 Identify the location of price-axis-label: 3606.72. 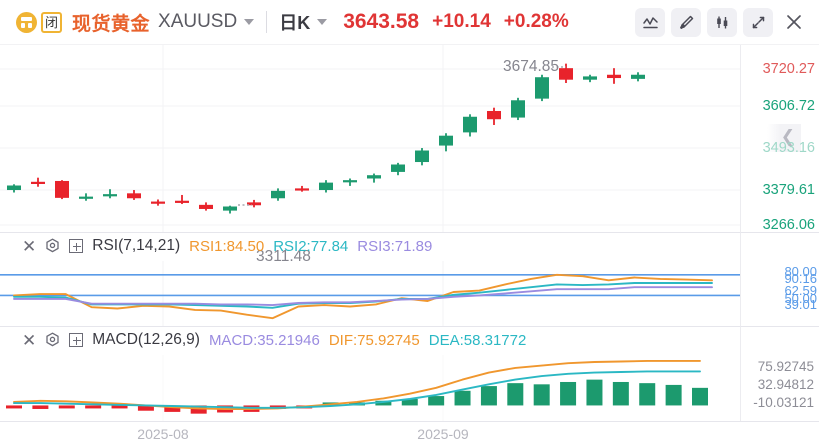
(788, 106).